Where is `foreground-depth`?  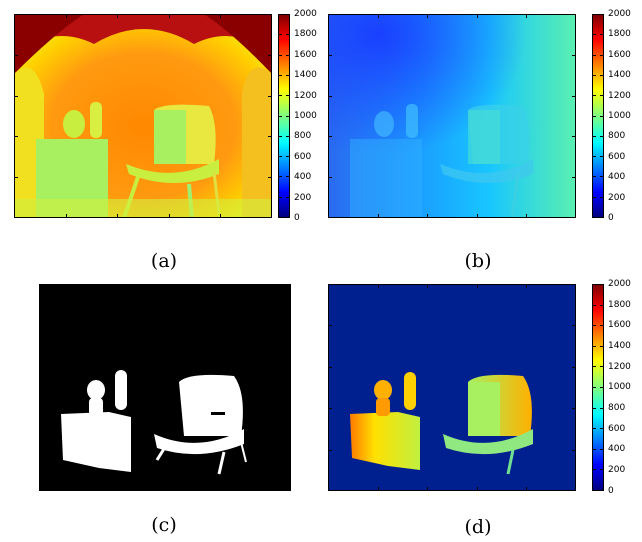 foreground-depth is located at coordinates (452, 387).